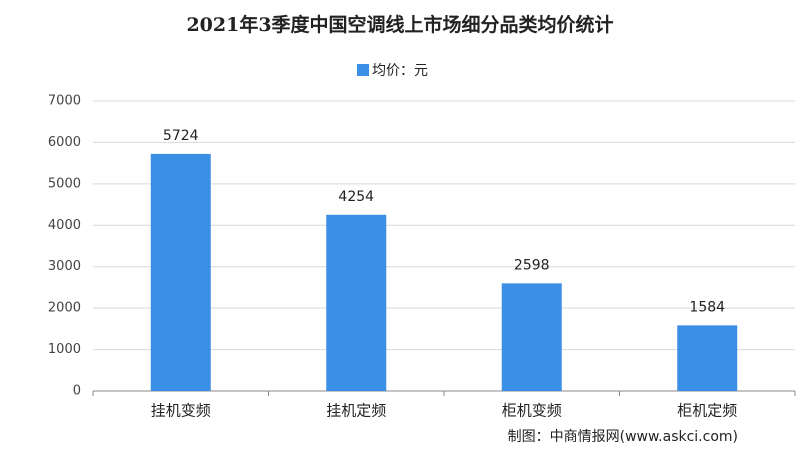 Image resolution: width=800 pixels, height=457 pixels. I want to click on value-label: 1584, so click(707, 307).